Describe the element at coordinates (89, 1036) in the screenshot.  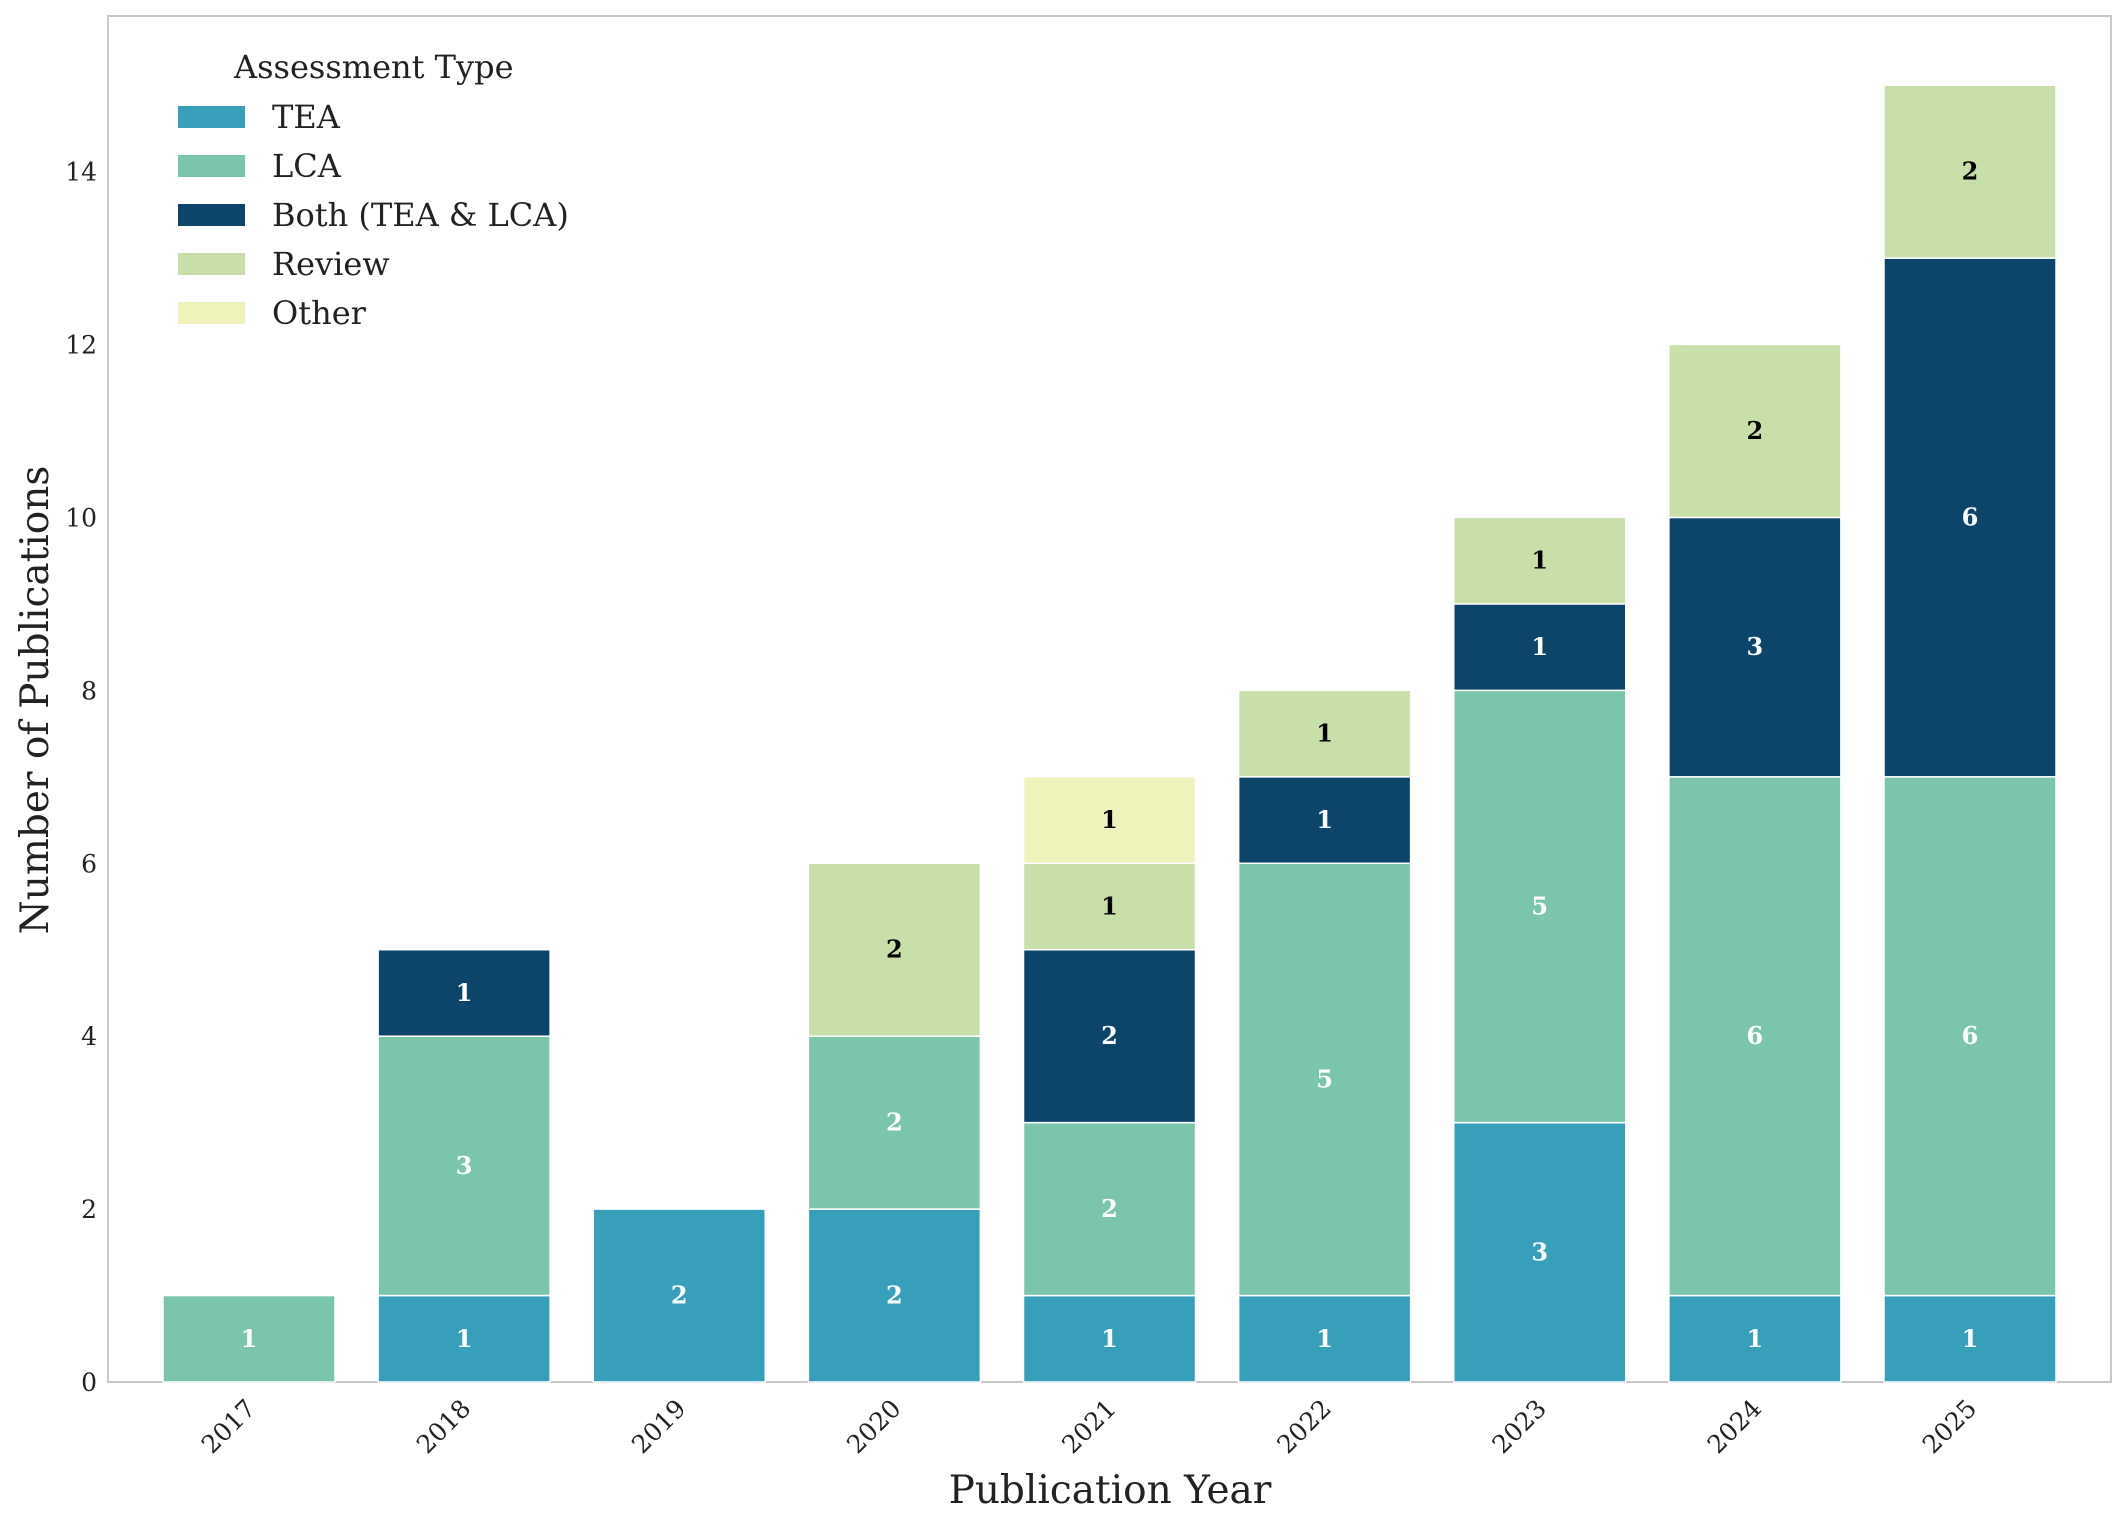
I see `y-tick-label: 4` at that location.